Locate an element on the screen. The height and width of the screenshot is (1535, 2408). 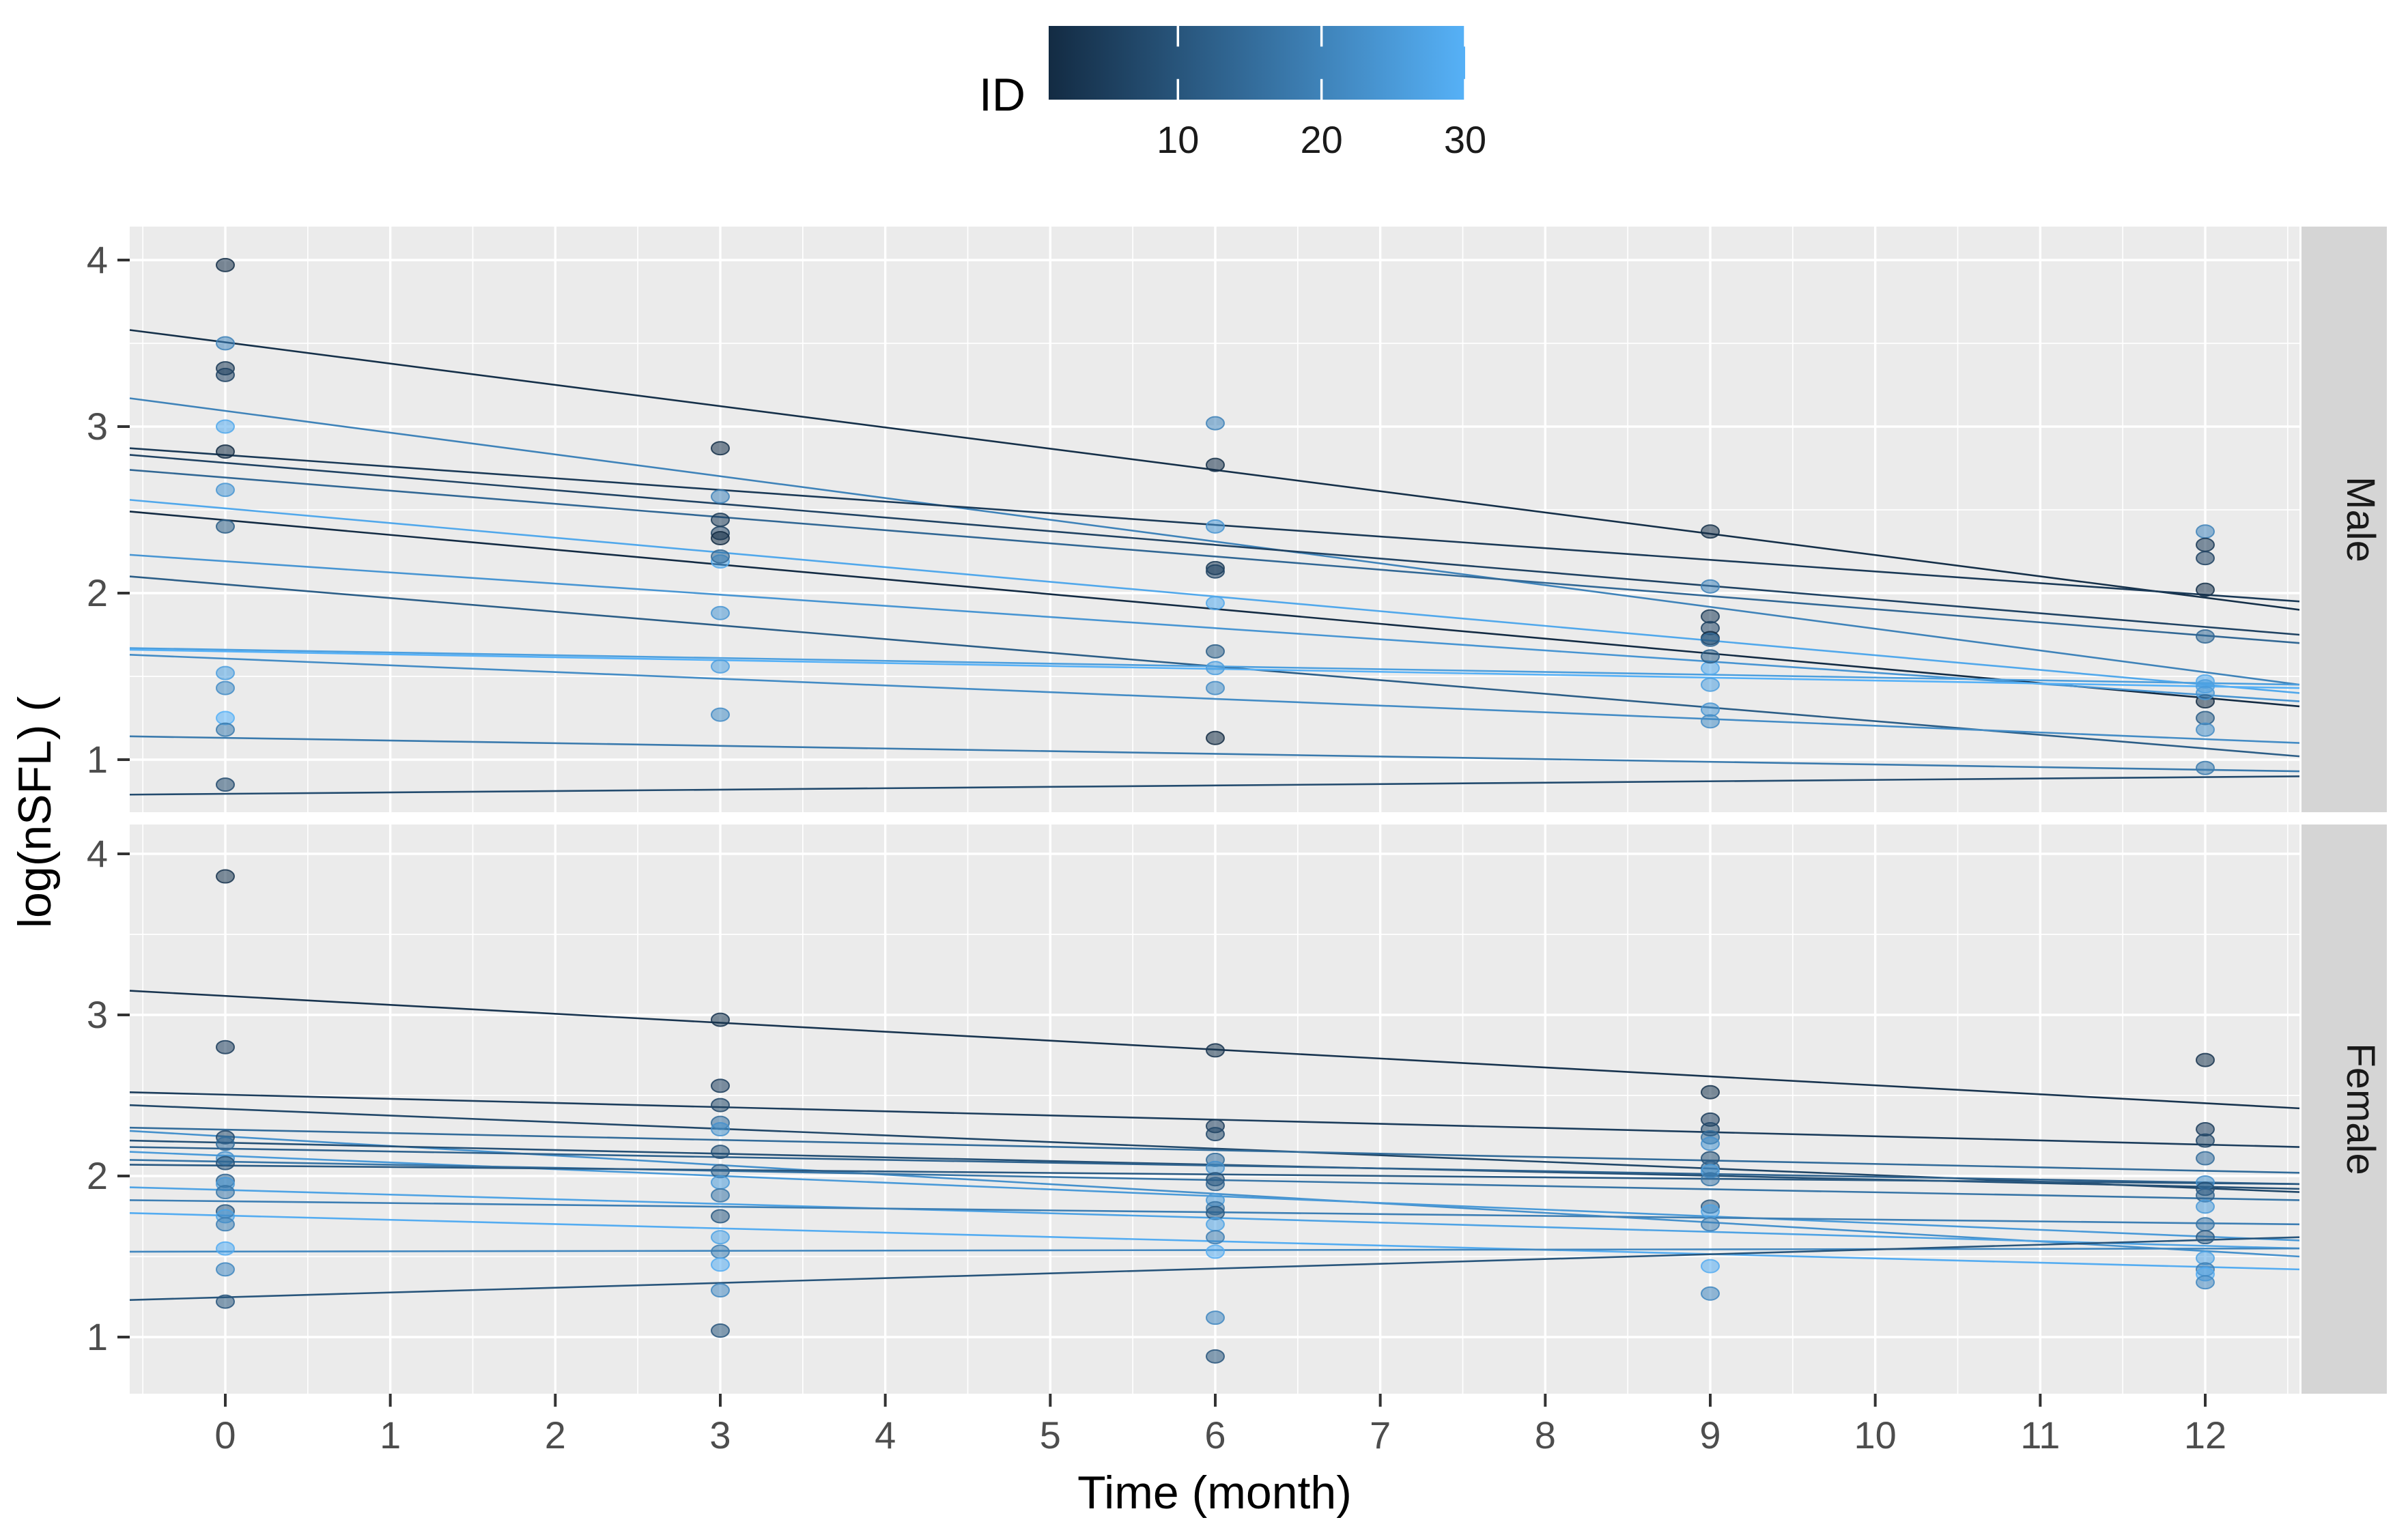
legend-tick-label: 10 is located at coordinates (1178, 139).